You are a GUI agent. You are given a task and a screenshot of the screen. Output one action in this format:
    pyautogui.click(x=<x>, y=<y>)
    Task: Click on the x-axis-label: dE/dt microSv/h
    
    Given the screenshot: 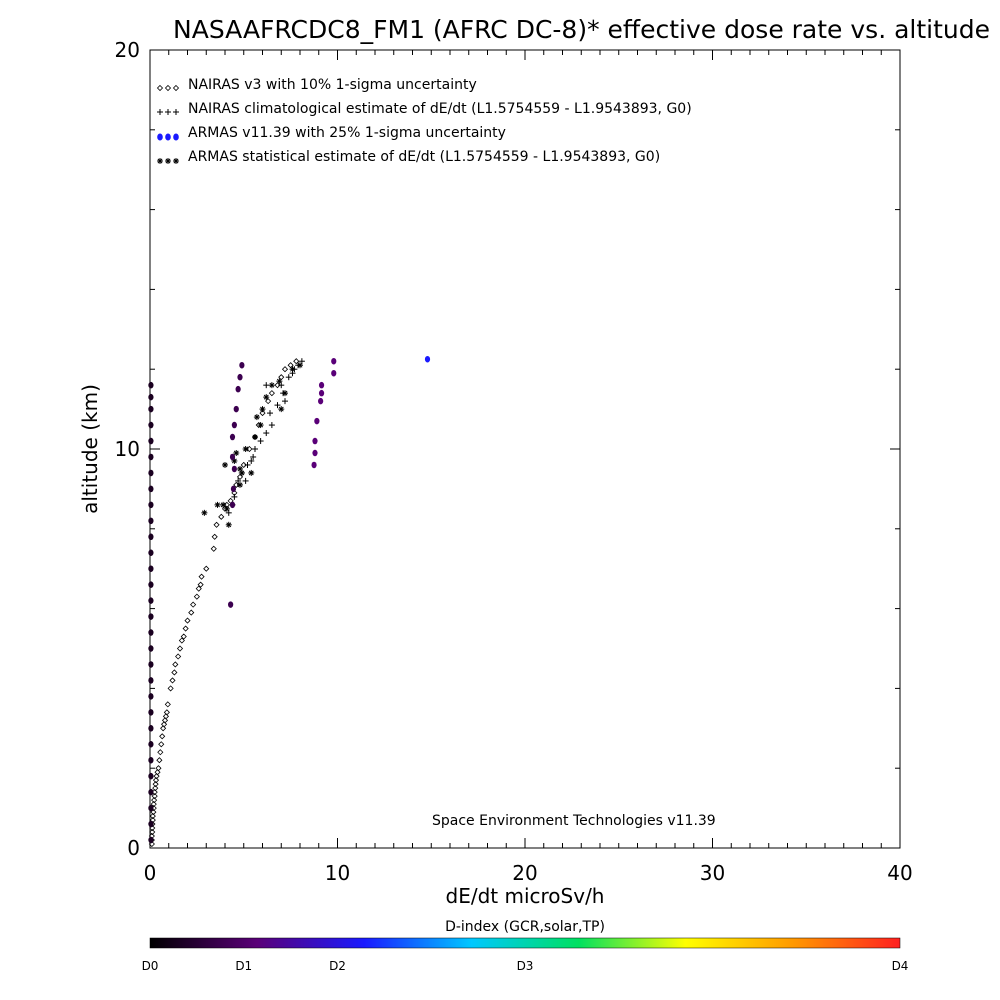 What is the action you would take?
    pyautogui.click(x=525, y=896)
    